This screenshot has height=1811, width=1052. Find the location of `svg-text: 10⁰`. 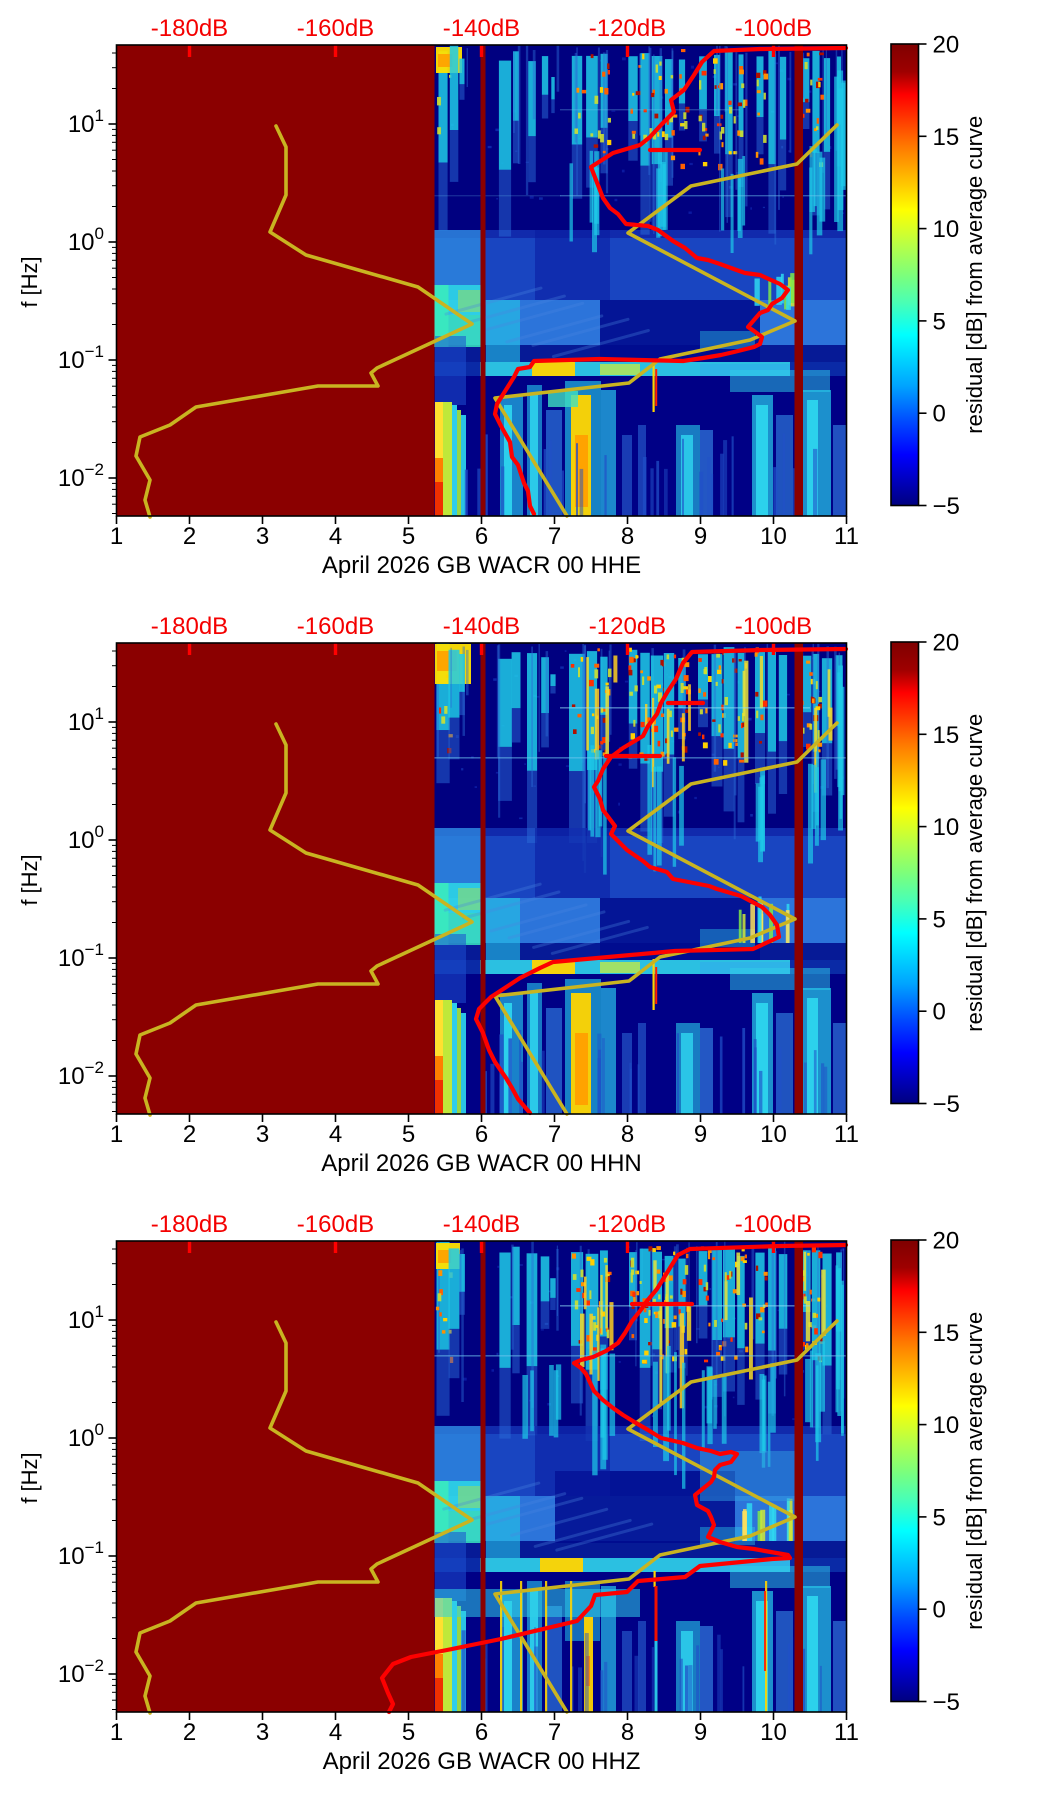

svg-text: 10⁰ is located at coordinates (86, 240).